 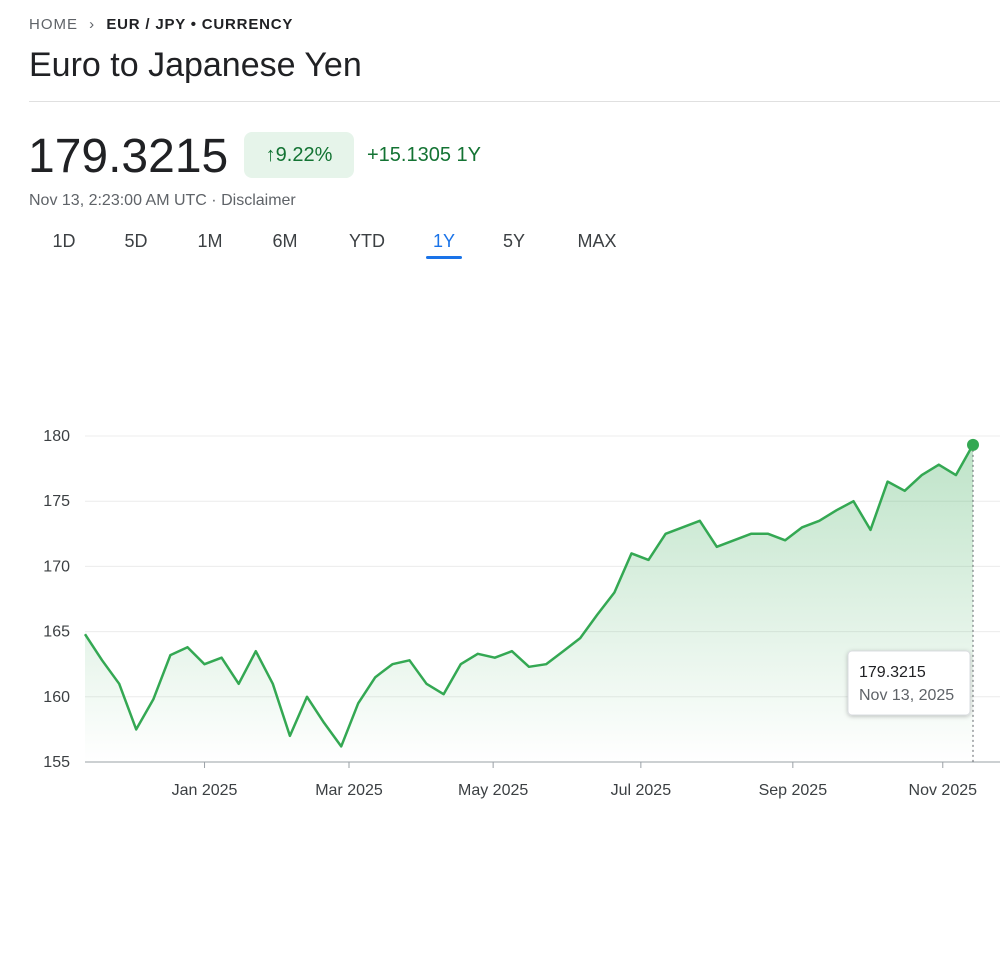 I want to click on timestamp: Nov 13, 2:23:00 AM UTC, so click(x=118, y=200).